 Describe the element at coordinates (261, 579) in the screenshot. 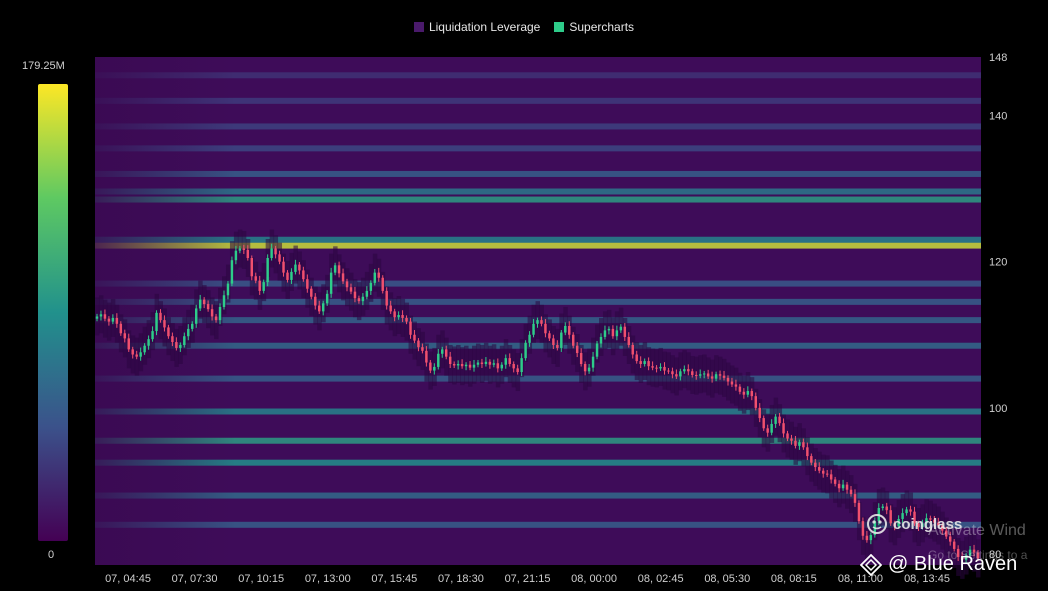

I see `x-tick-label-2: 07, 10:15` at that location.